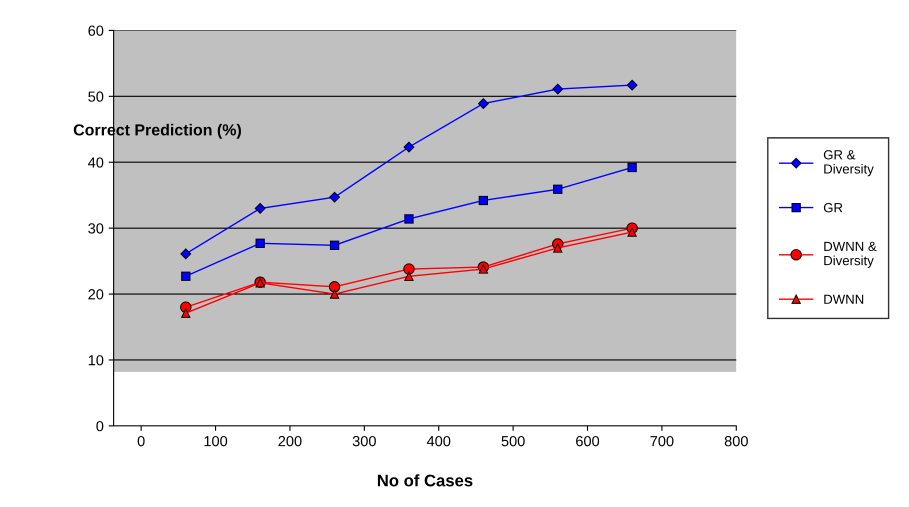 The width and height of the screenshot is (909, 507). What do you see at coordinates (96, 31) in the screenshot?
I see `y-tick-label: 60` at bounding box center [96, 31].